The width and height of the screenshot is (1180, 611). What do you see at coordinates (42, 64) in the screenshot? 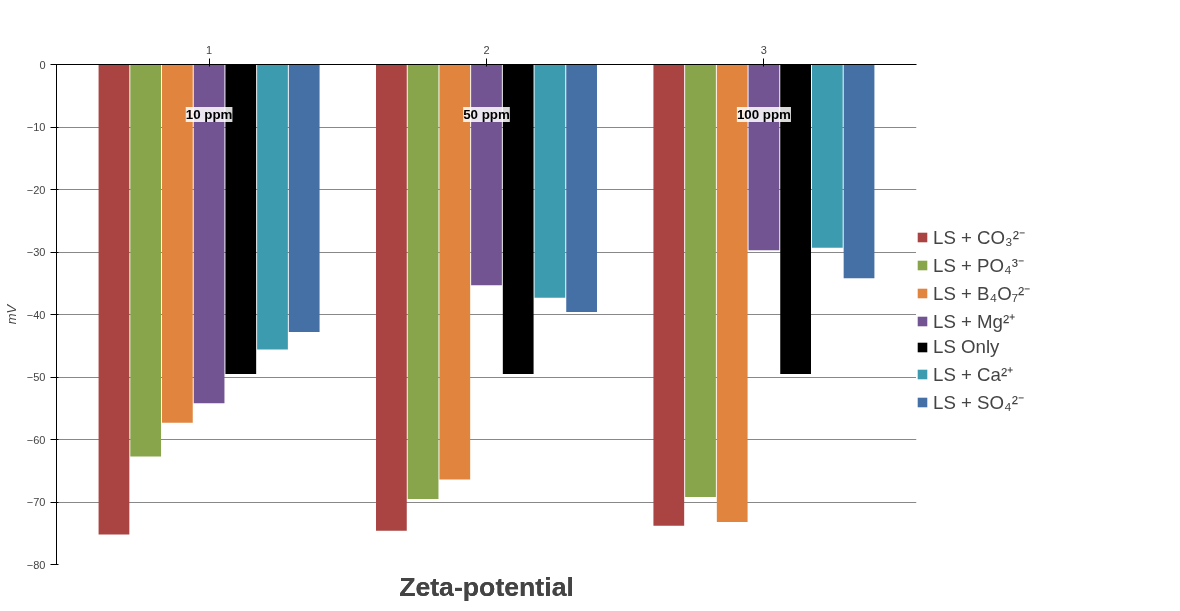
I see `y-tick-label: 0` at bounding box center [42, 64].